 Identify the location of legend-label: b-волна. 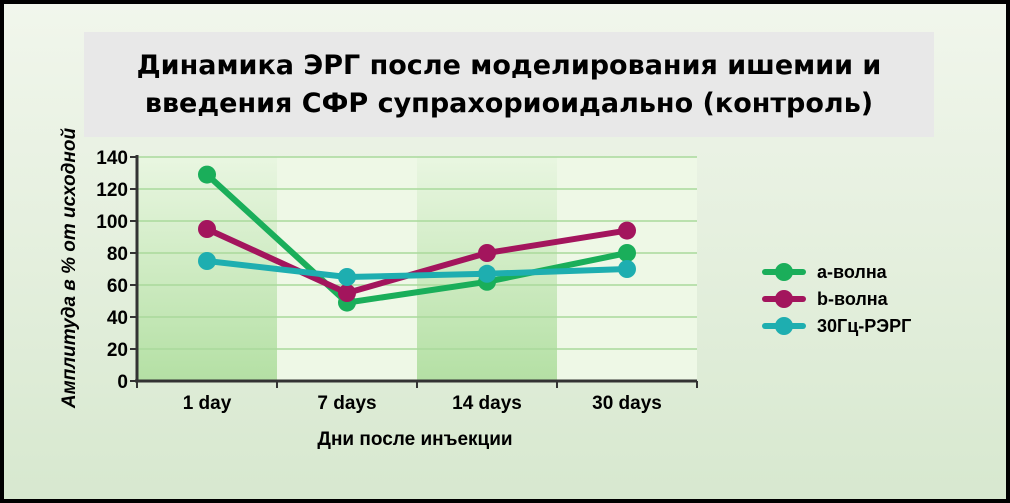
(853, 299).